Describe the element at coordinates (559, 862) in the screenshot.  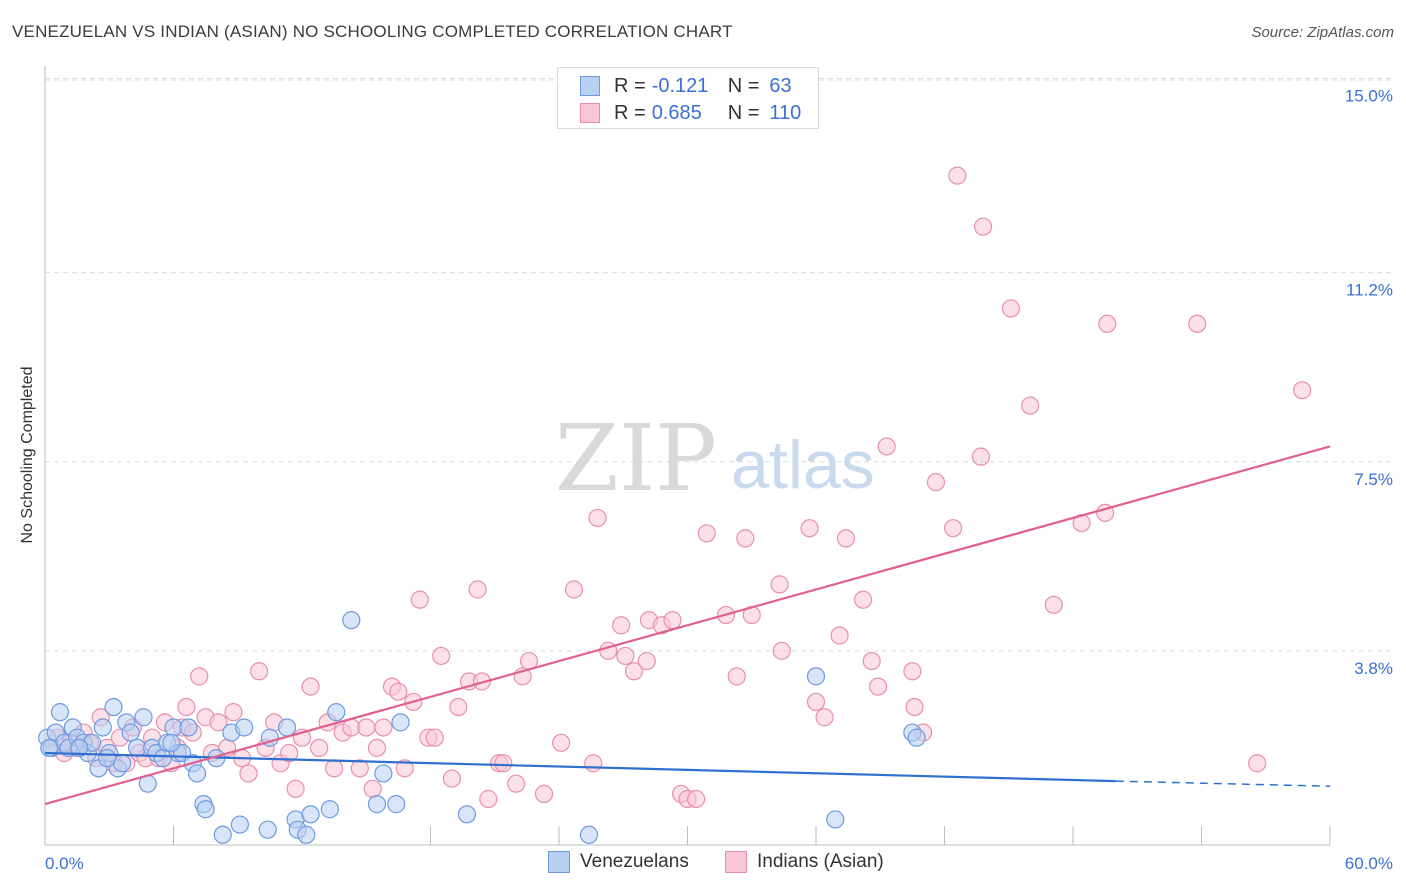
I see `bottom-legend-swatch-venezuelans` at that location.